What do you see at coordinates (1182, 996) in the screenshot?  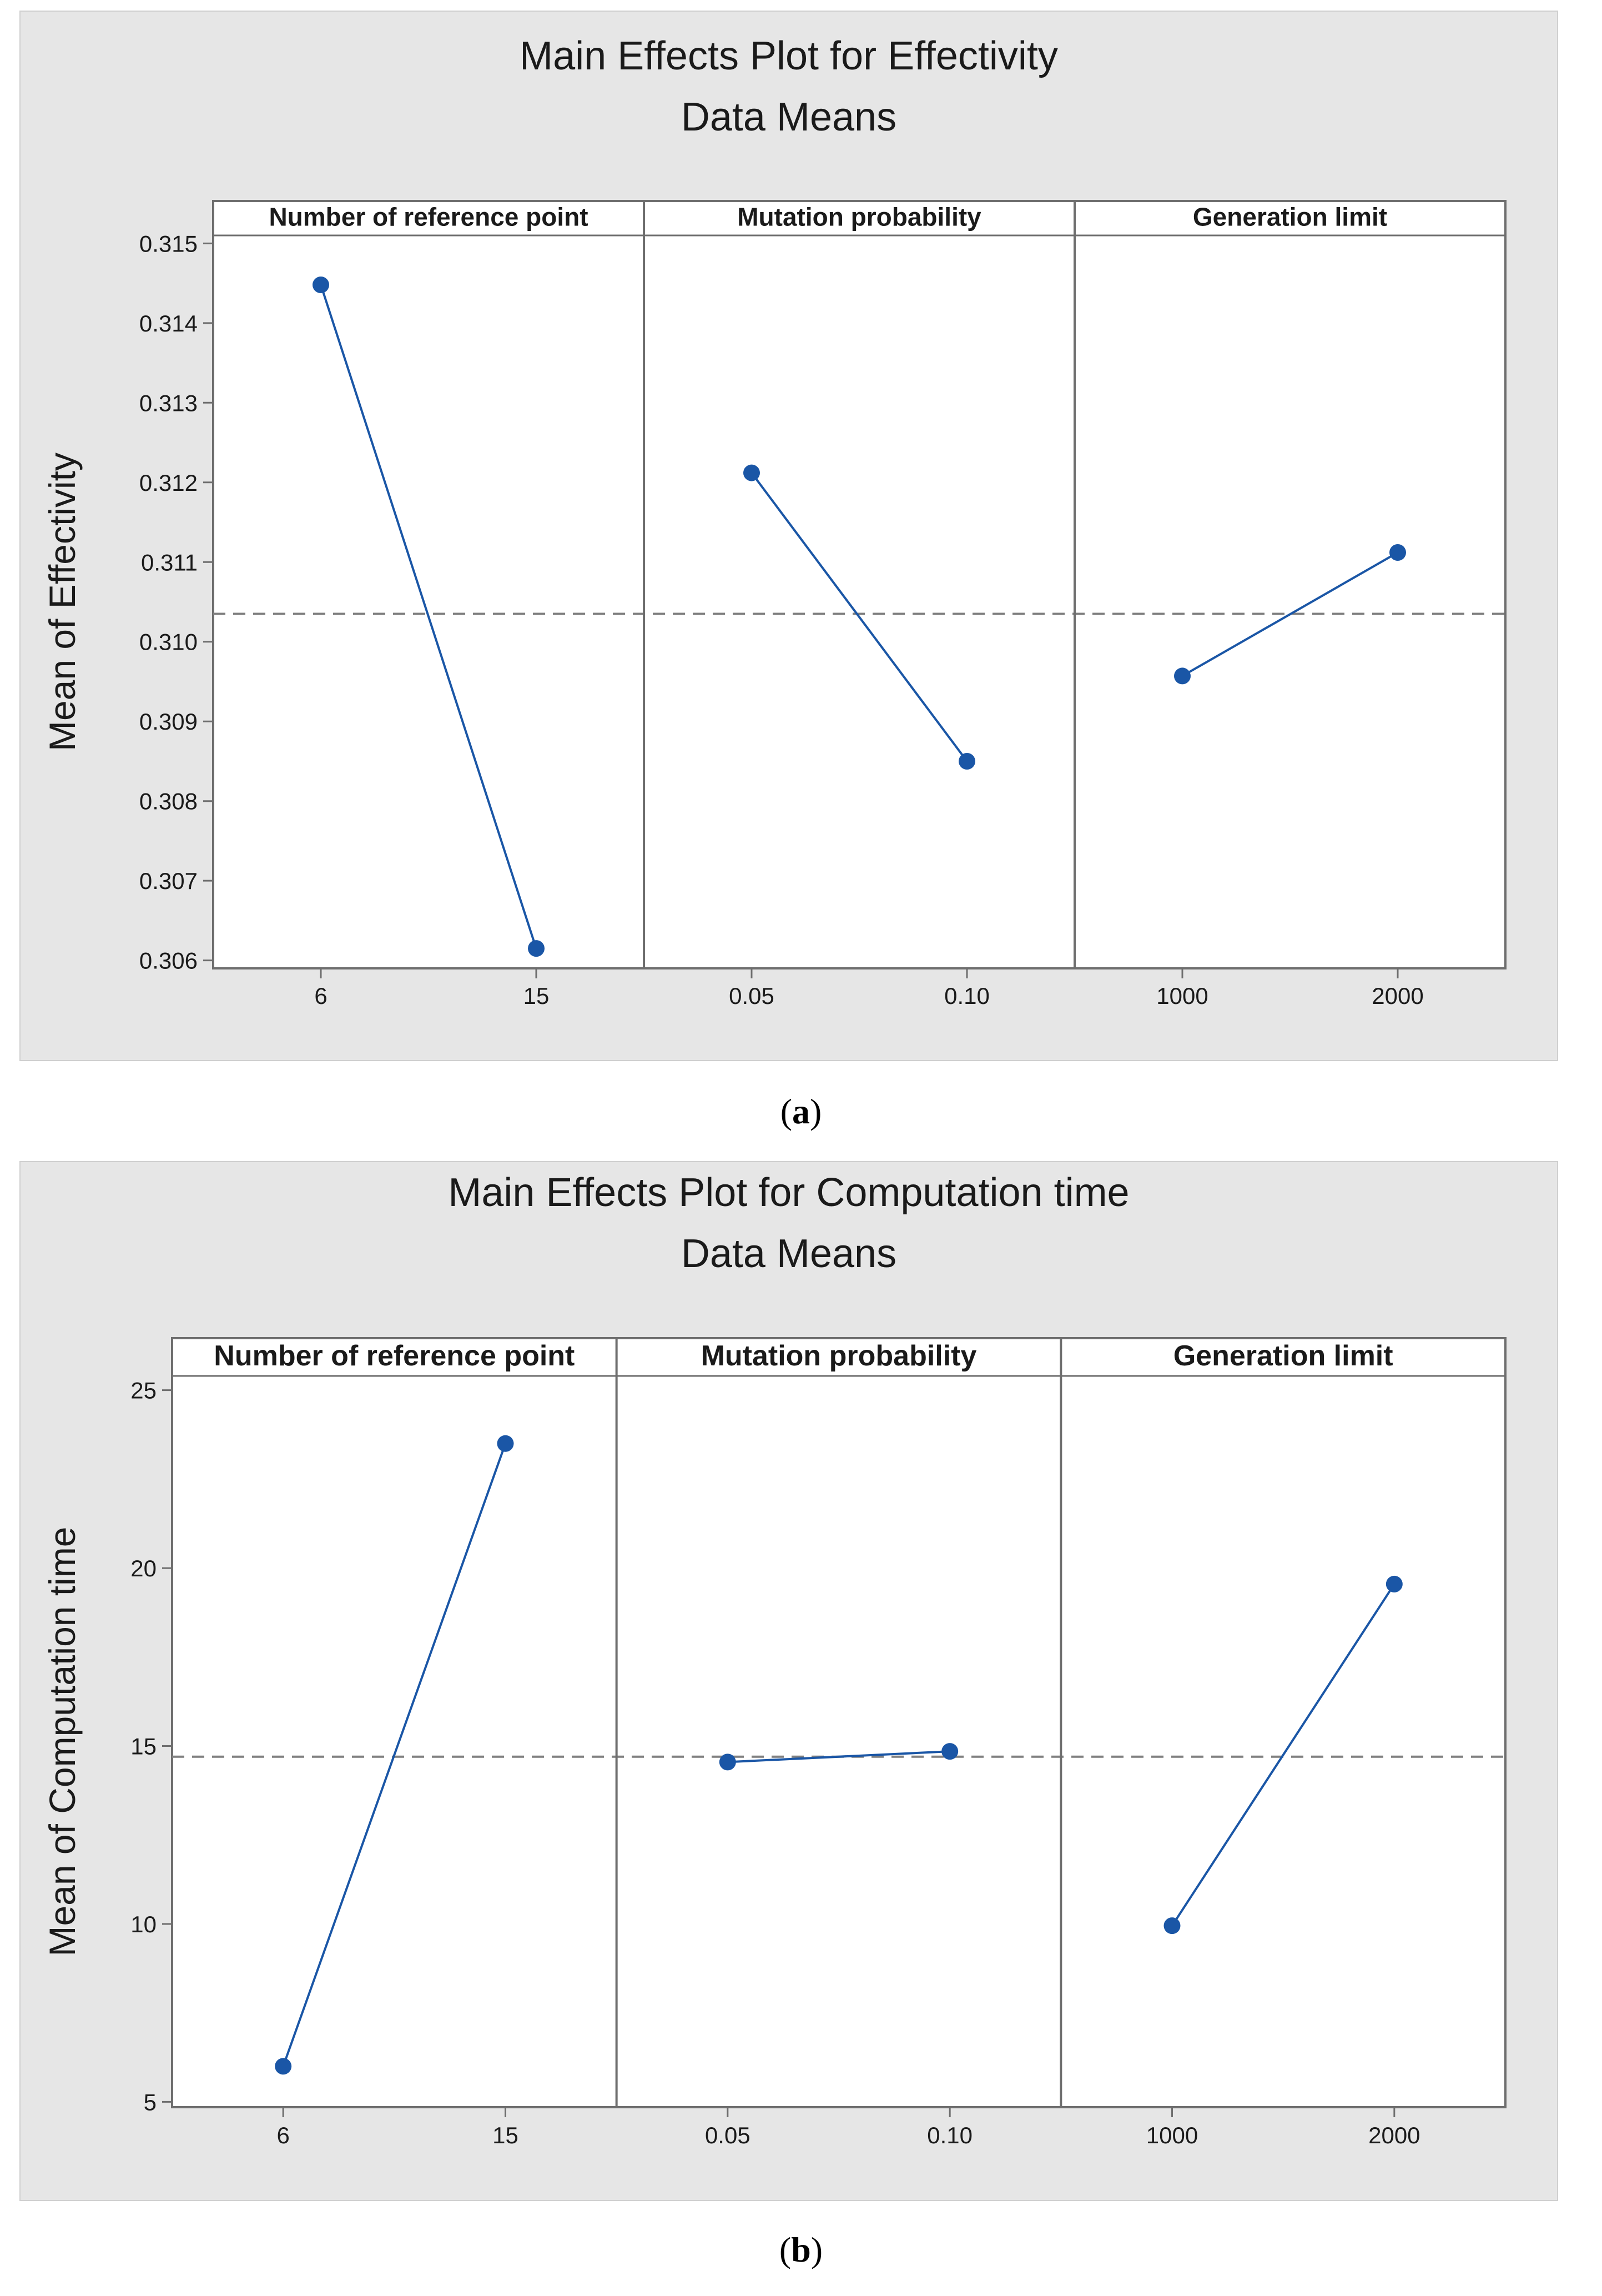 I see `chart-a-x-tick-label: 1000` at bounding box center [1182, 996].